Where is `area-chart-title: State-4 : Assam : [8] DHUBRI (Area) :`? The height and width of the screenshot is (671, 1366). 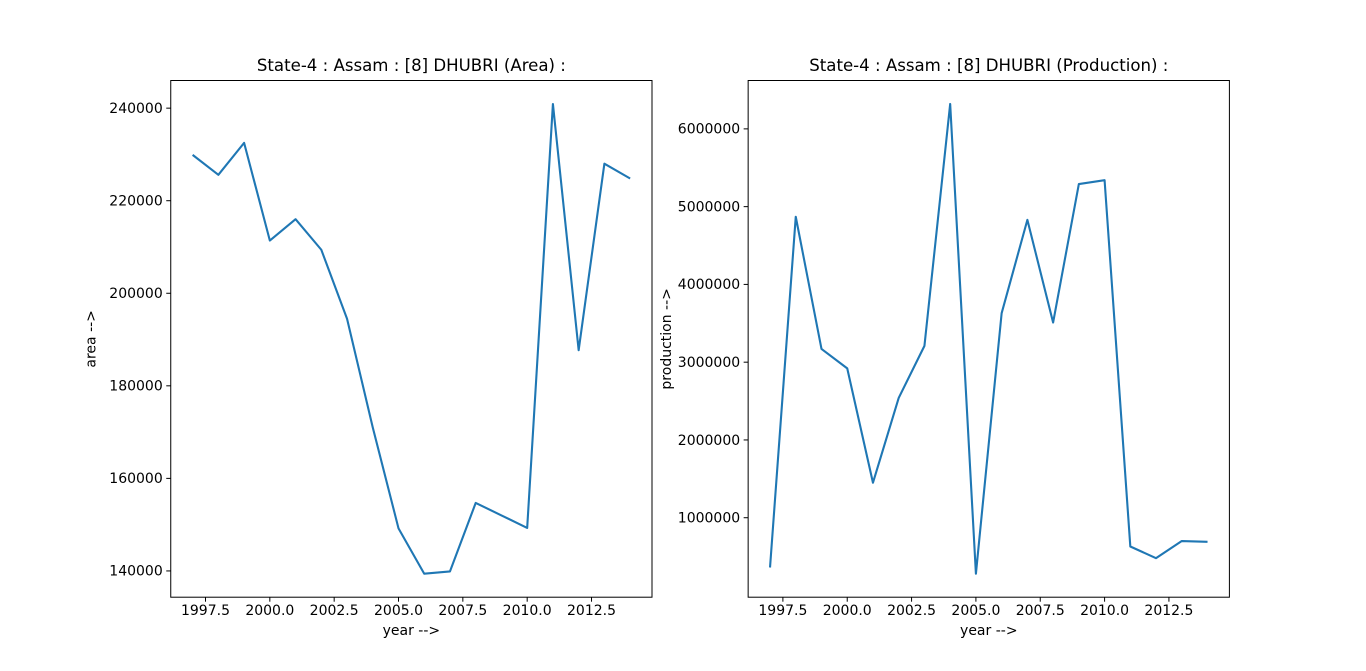
area-chart-title: State-4 : Assam : [8] DHUBRI (Area) : is located at coordinates (411, 65).